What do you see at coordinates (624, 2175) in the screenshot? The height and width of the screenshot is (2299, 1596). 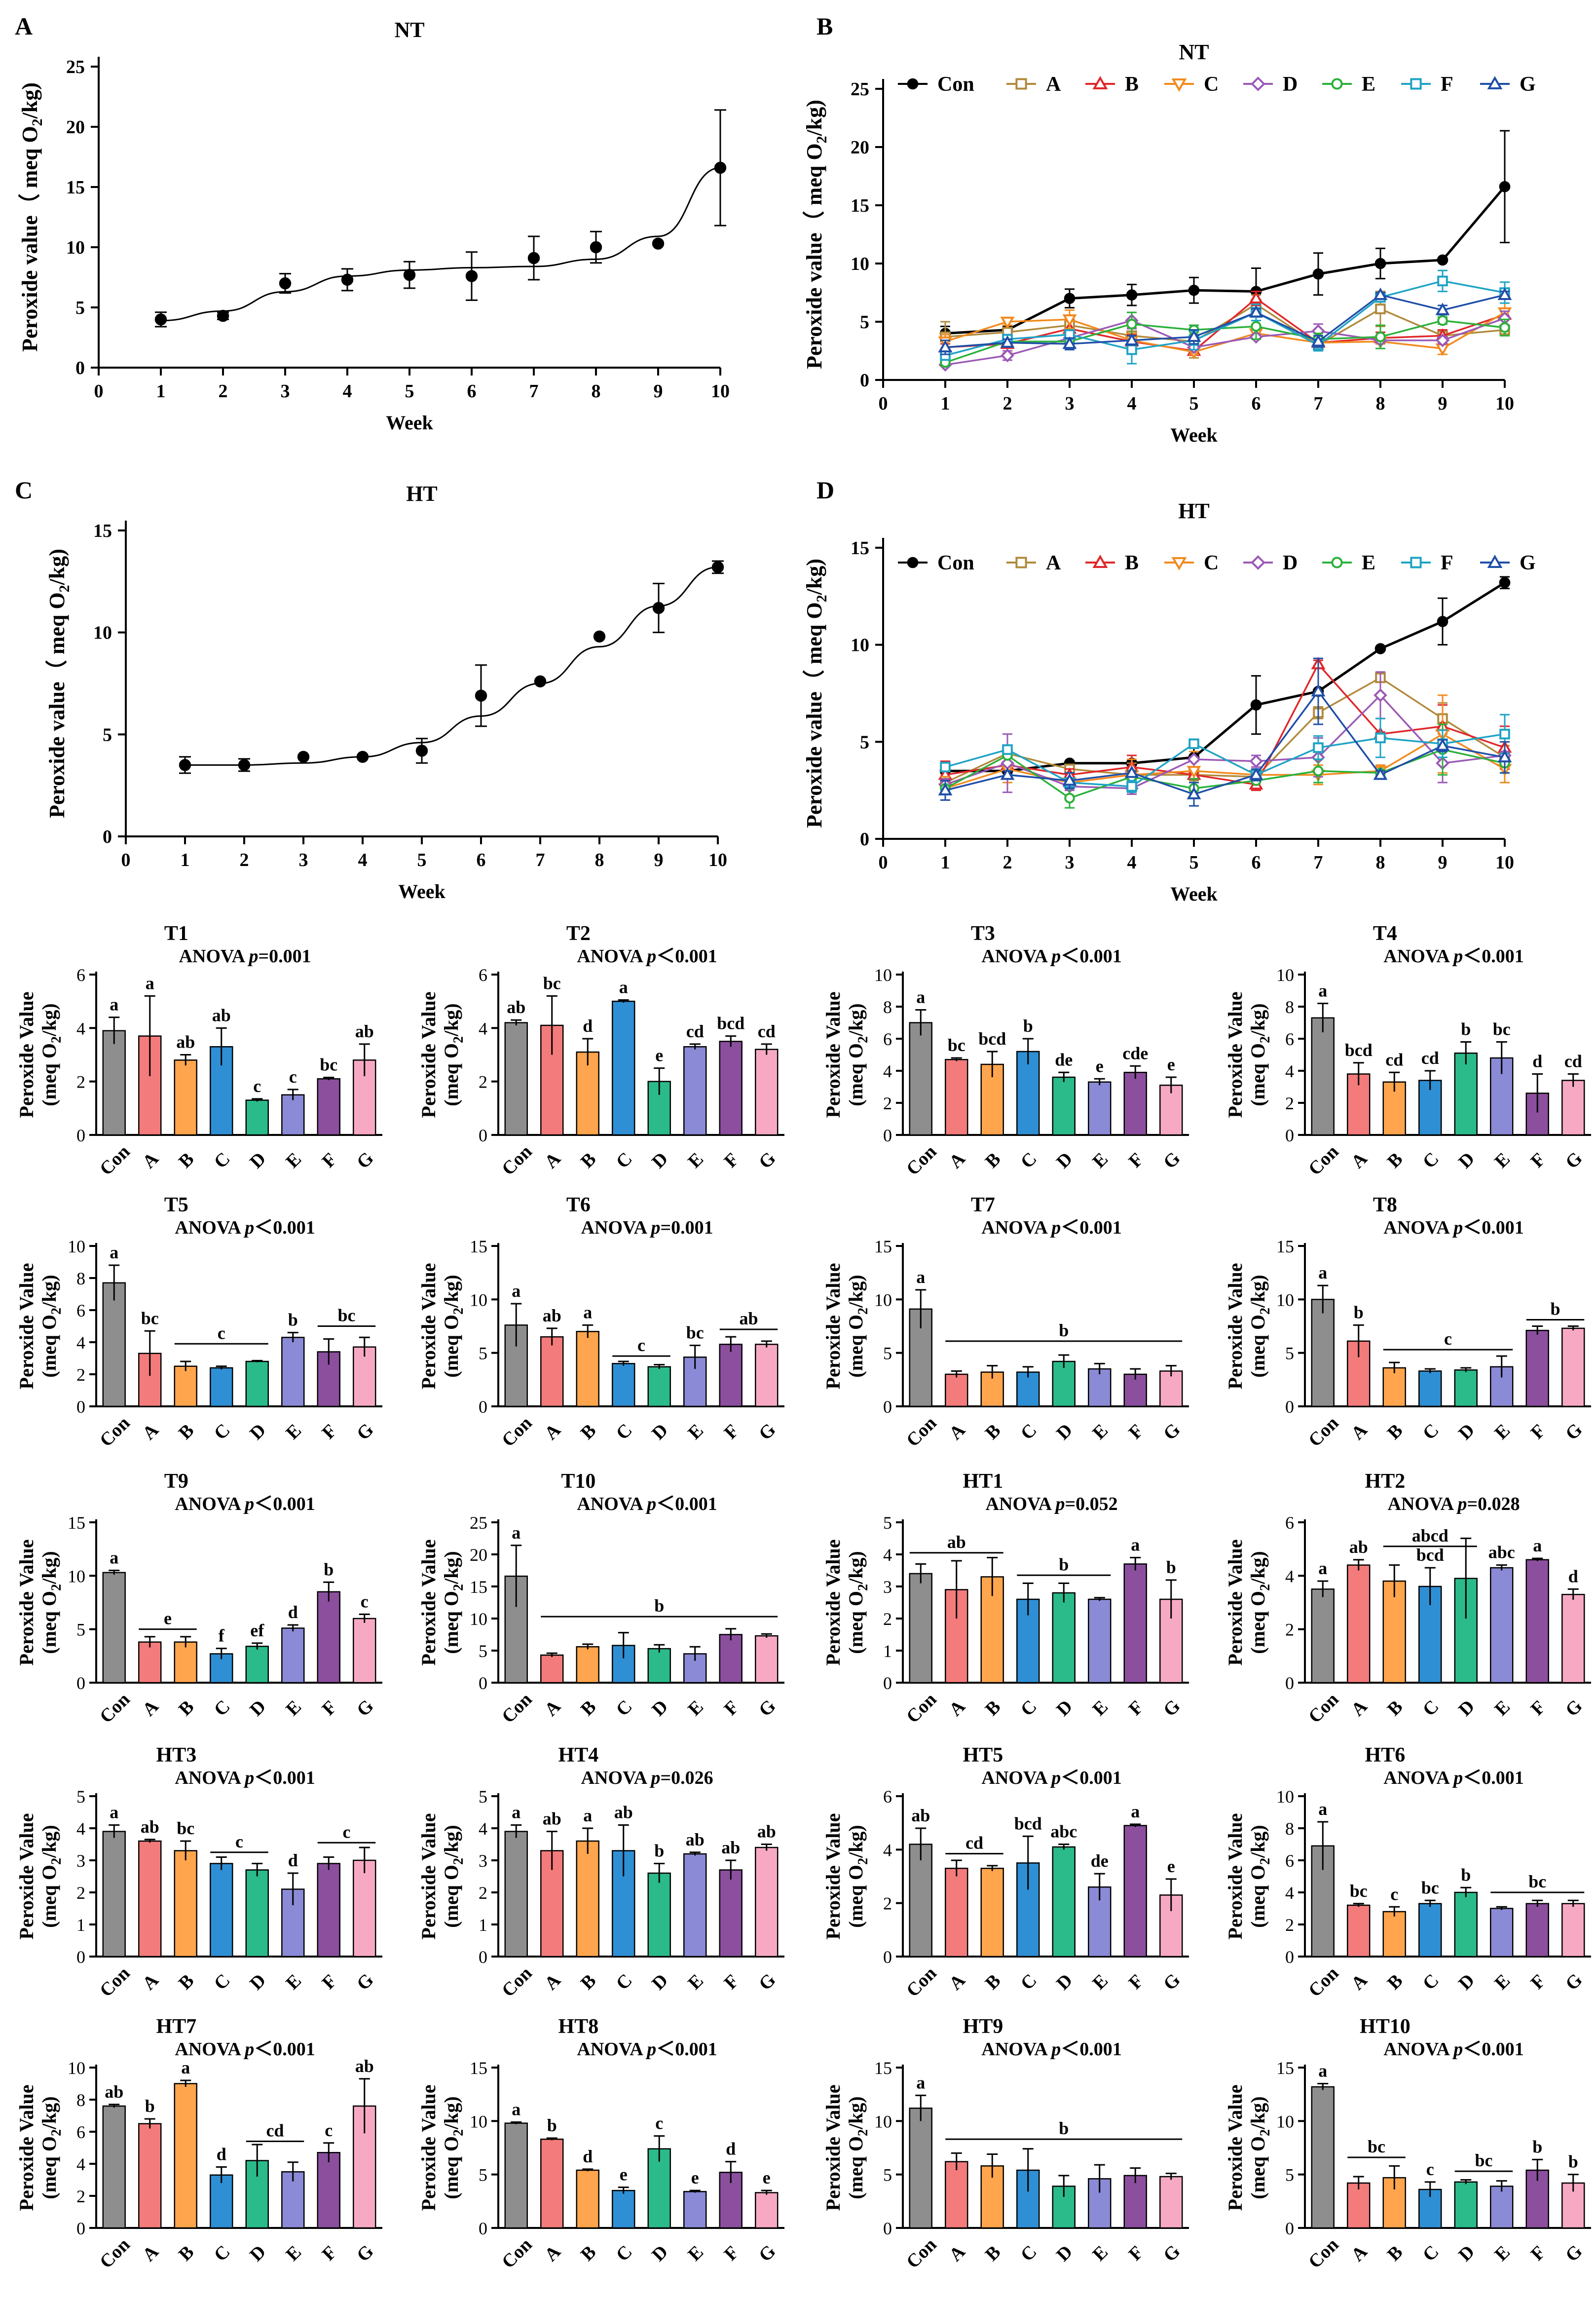 I see `significance-letter: e` at bounding box center [624, 2175].